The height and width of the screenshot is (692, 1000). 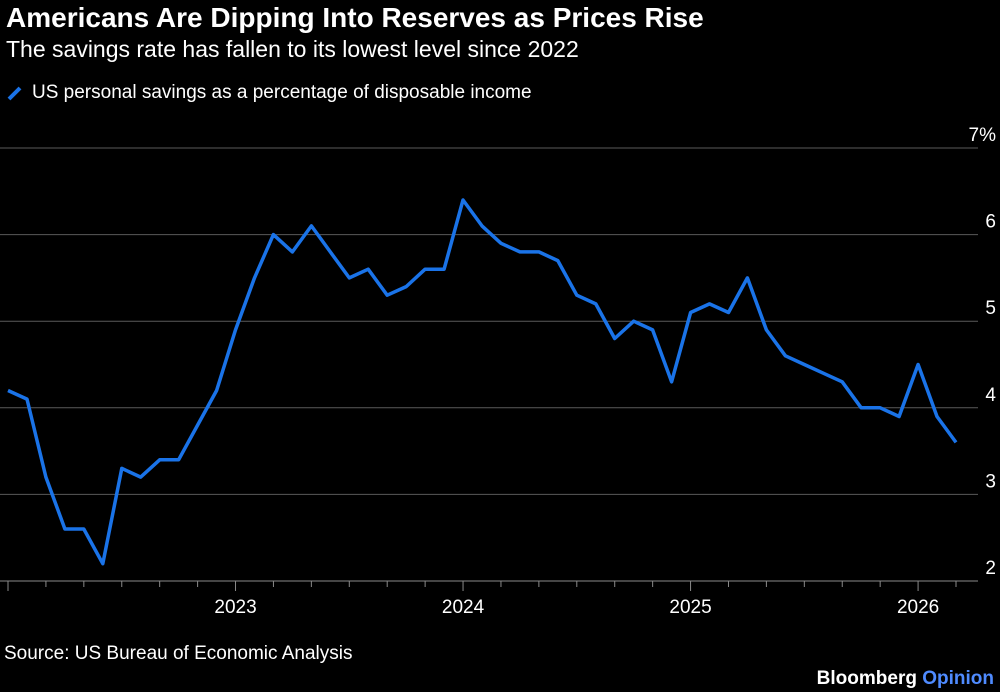 I want to click on brand-main: Bloomberg, so click(x=866, y=678).